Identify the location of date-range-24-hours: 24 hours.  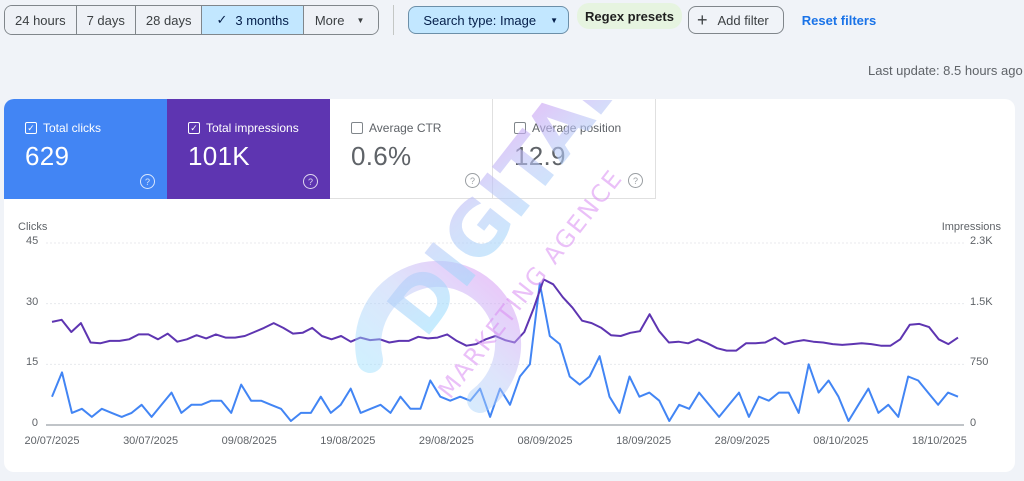
(41, 20).